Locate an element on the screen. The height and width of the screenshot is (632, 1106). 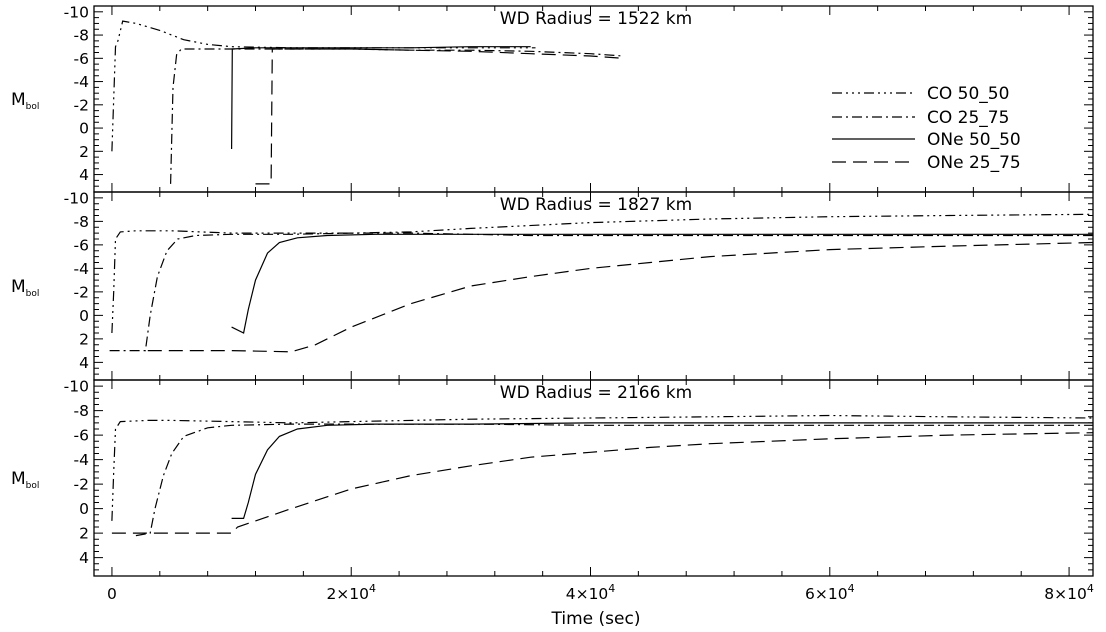
x-tick-label: 8×10⁴ is located at coordinates (1069, 592).